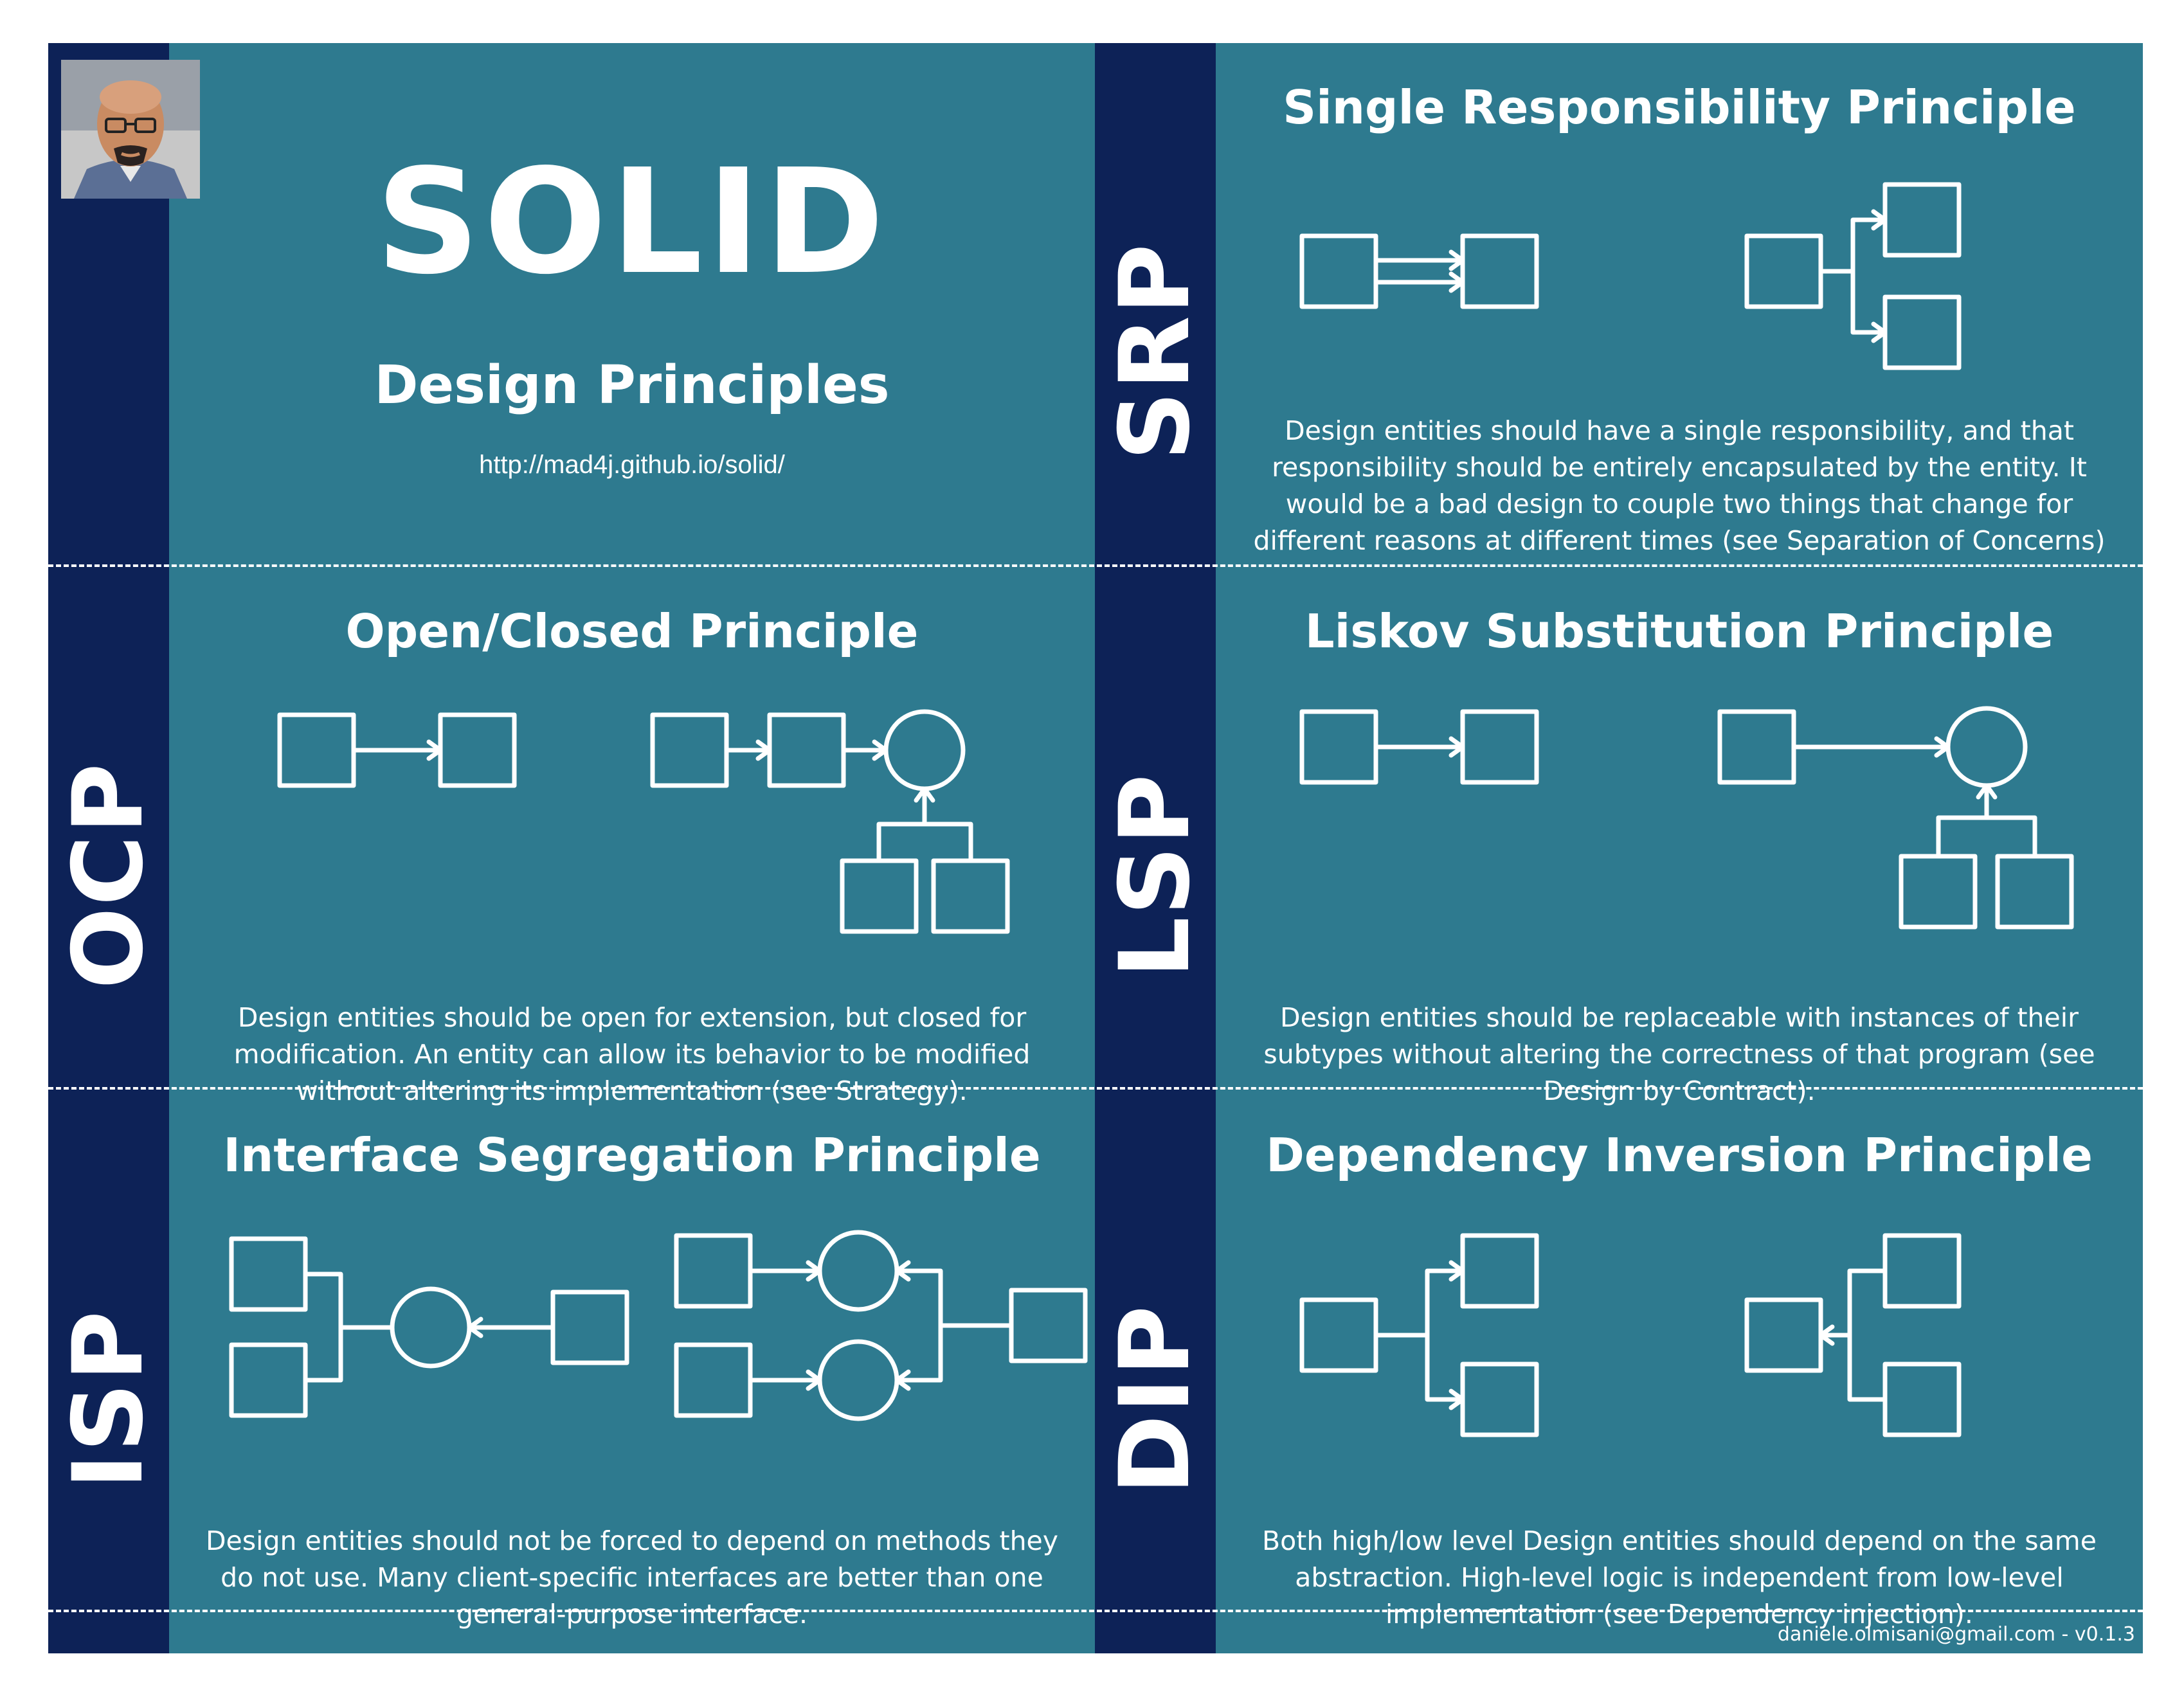 Image resolution: width=2184 pixels, height=1690 pixels. I want to click on srp-abbr: SRP, so click(1155, 351).